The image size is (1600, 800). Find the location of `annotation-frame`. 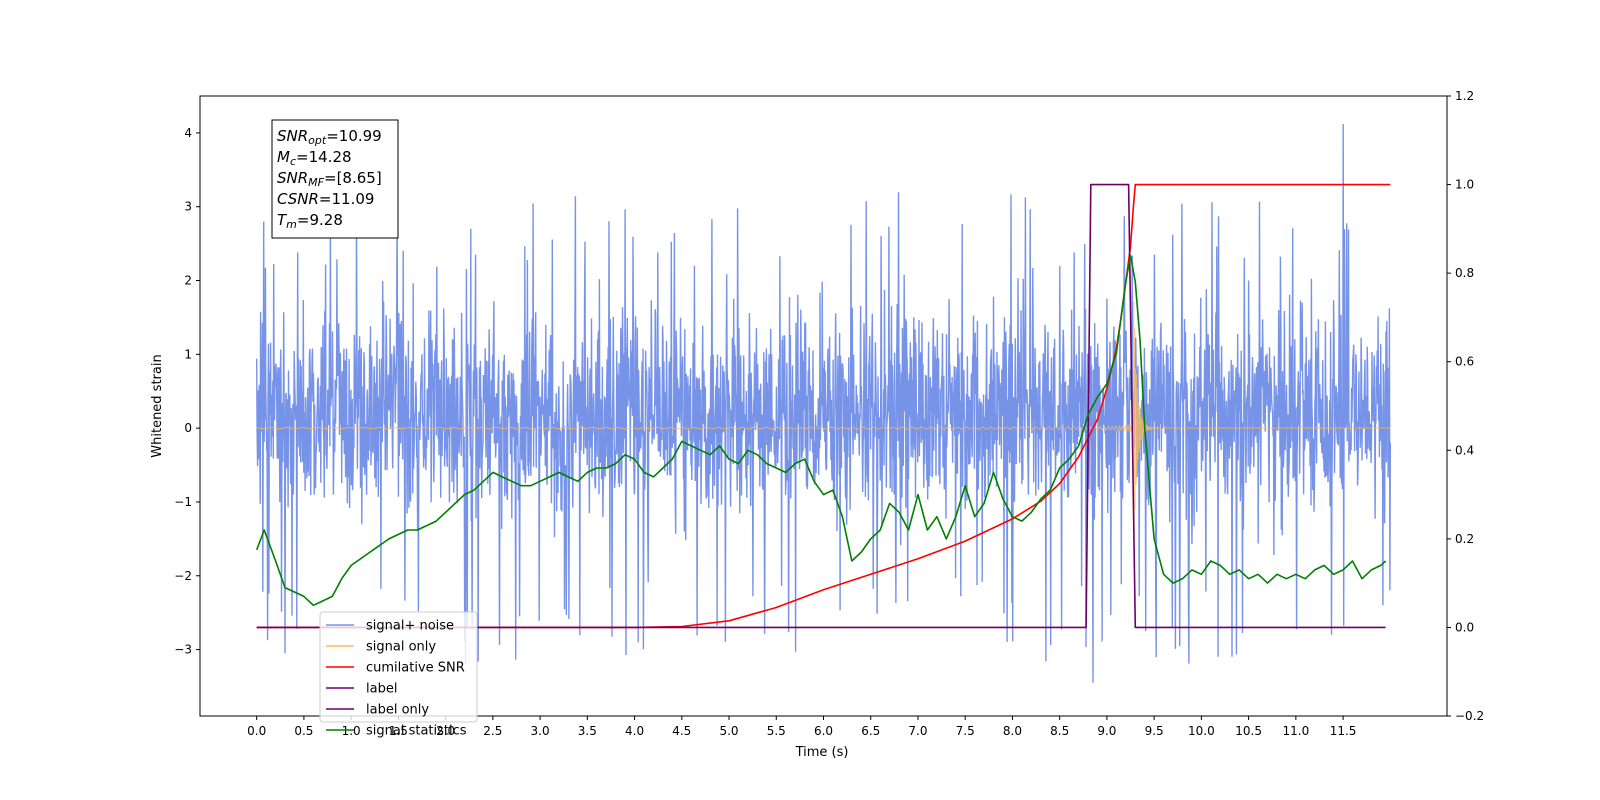

annotation-frame is located at coordinates (335, 179).